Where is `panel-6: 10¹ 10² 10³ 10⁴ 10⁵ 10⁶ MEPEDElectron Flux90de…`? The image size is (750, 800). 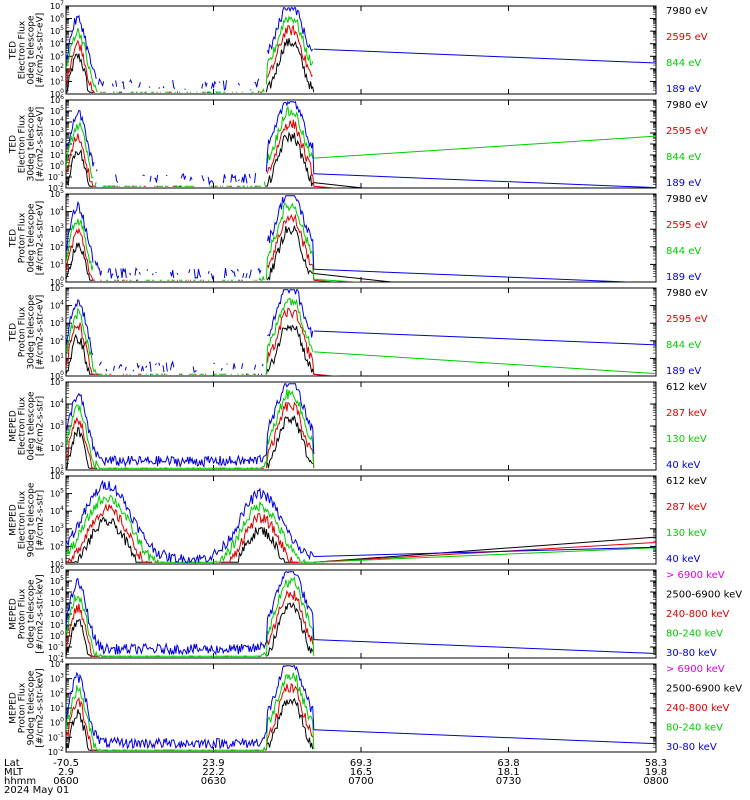 panel-6: 10¹ 10² 10³ 10⁴ 10⁵ 10⁶ MEPEDElectron Flux90de… is located at coordinates (358, 519).